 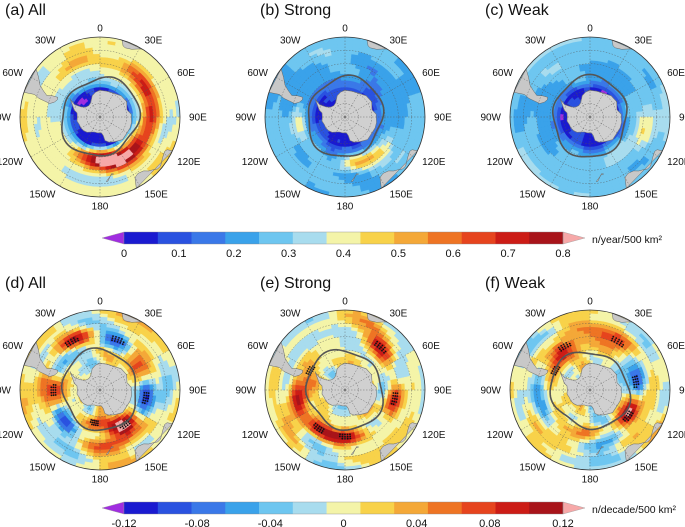 What do you see at coordinates (517, 10) in the screenshot?
I see `panel-title-c: (c) Weak` at bounding box center [517, 10].